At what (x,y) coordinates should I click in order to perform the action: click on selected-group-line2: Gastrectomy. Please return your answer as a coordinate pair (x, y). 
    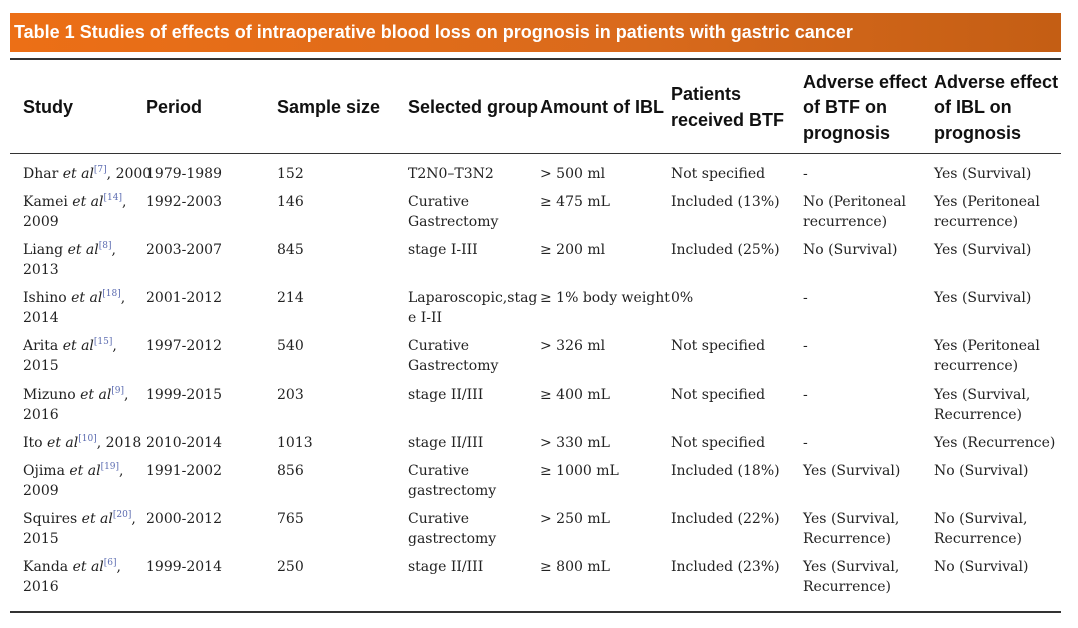
    Looking at the image, I should click on (453, 222).